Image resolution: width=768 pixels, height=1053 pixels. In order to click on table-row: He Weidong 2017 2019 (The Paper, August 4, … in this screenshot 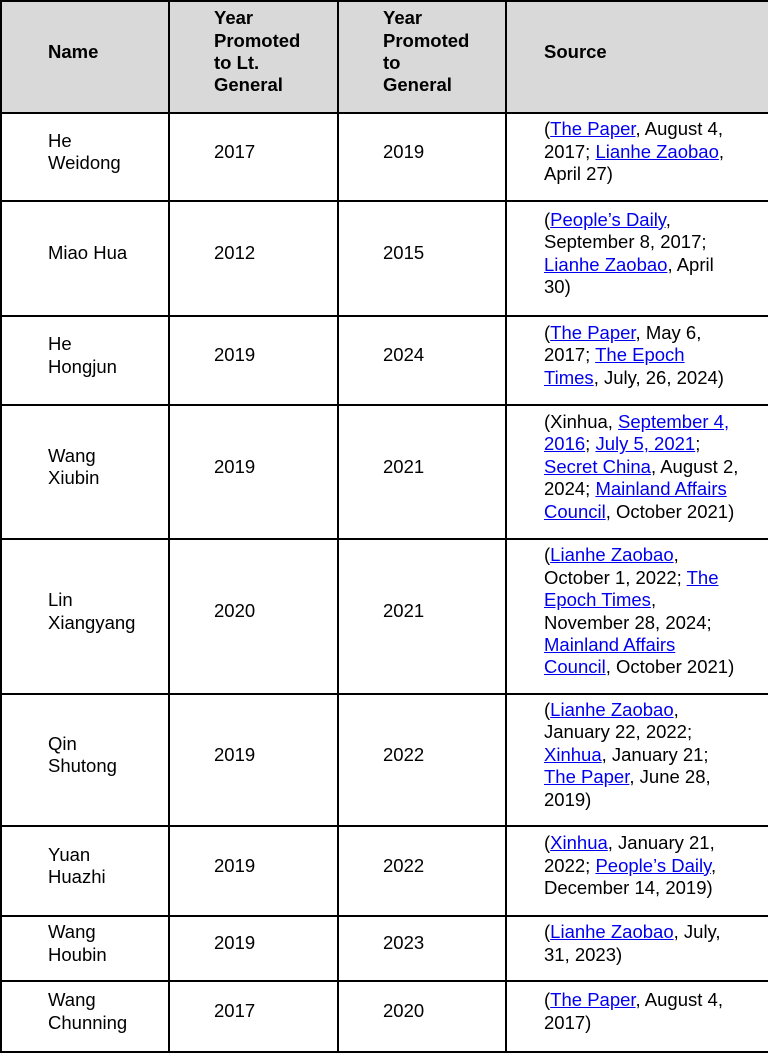, I will do `click(384, 157)`.